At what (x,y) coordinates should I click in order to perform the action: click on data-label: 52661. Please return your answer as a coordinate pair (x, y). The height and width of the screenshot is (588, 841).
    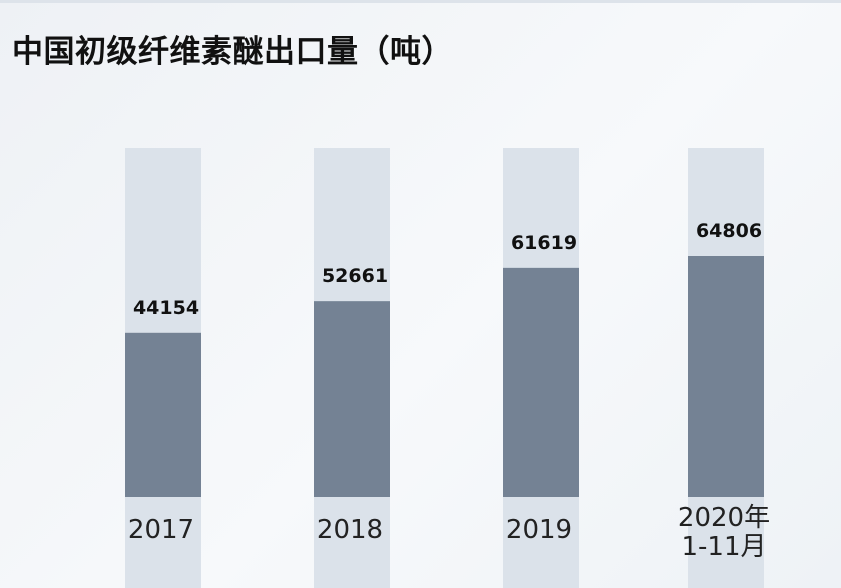
    Looking at the image, I should click on (355, 276).